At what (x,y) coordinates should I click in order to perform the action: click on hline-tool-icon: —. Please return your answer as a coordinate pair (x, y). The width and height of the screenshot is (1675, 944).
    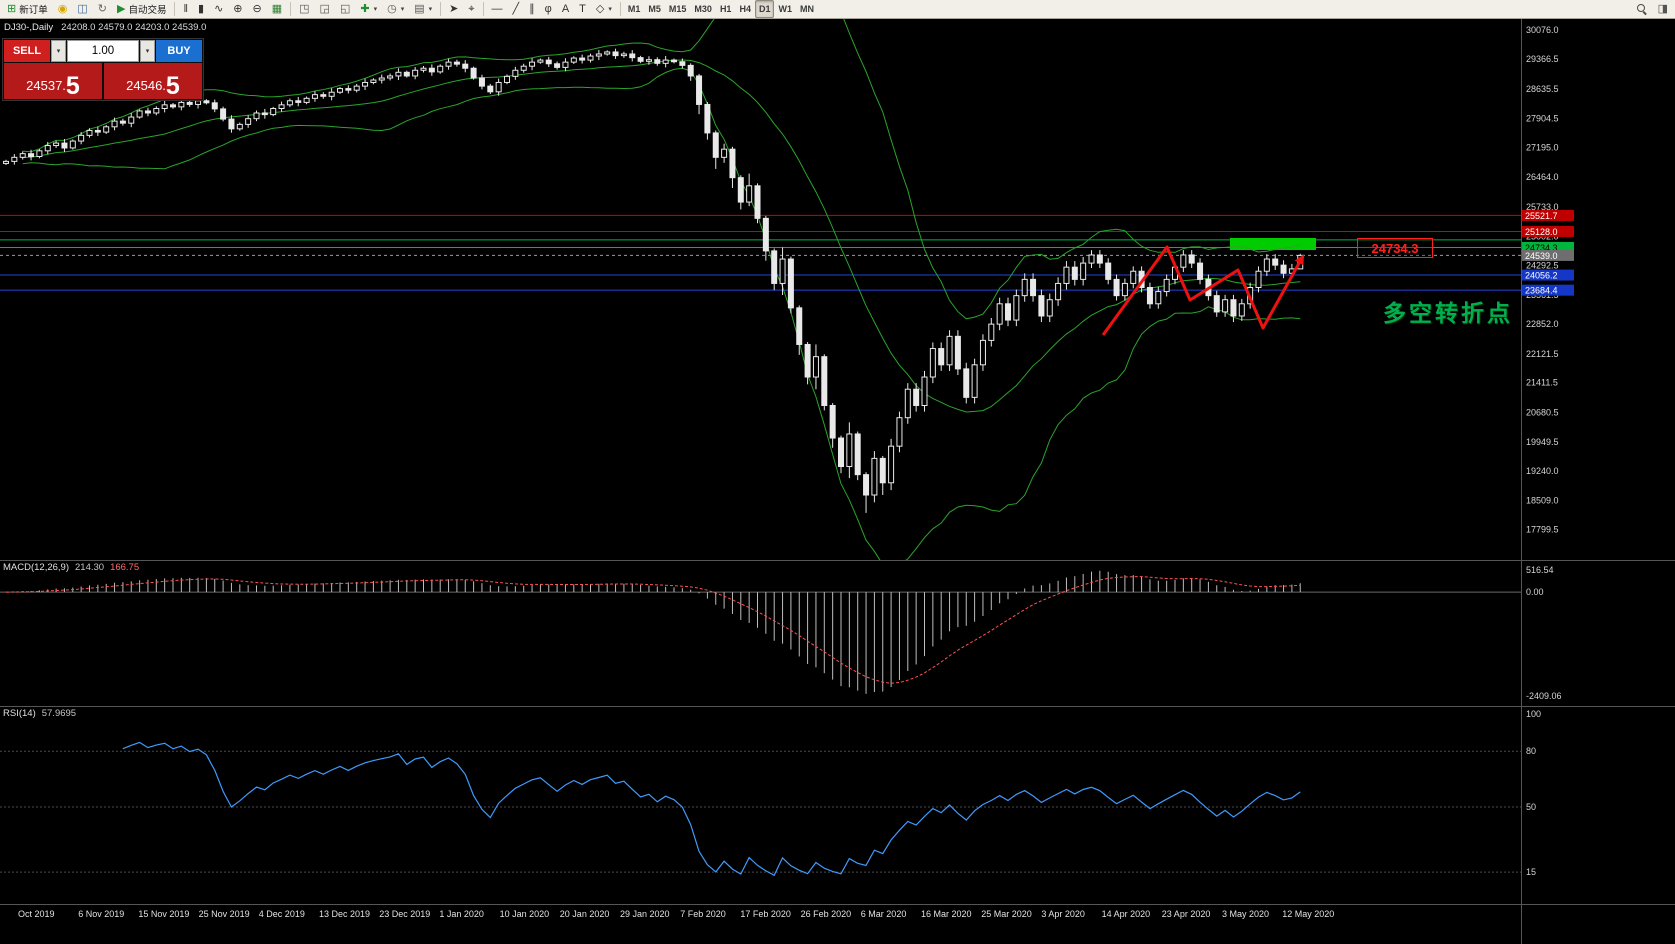
    Looking at the image, I should click on (497, 9).